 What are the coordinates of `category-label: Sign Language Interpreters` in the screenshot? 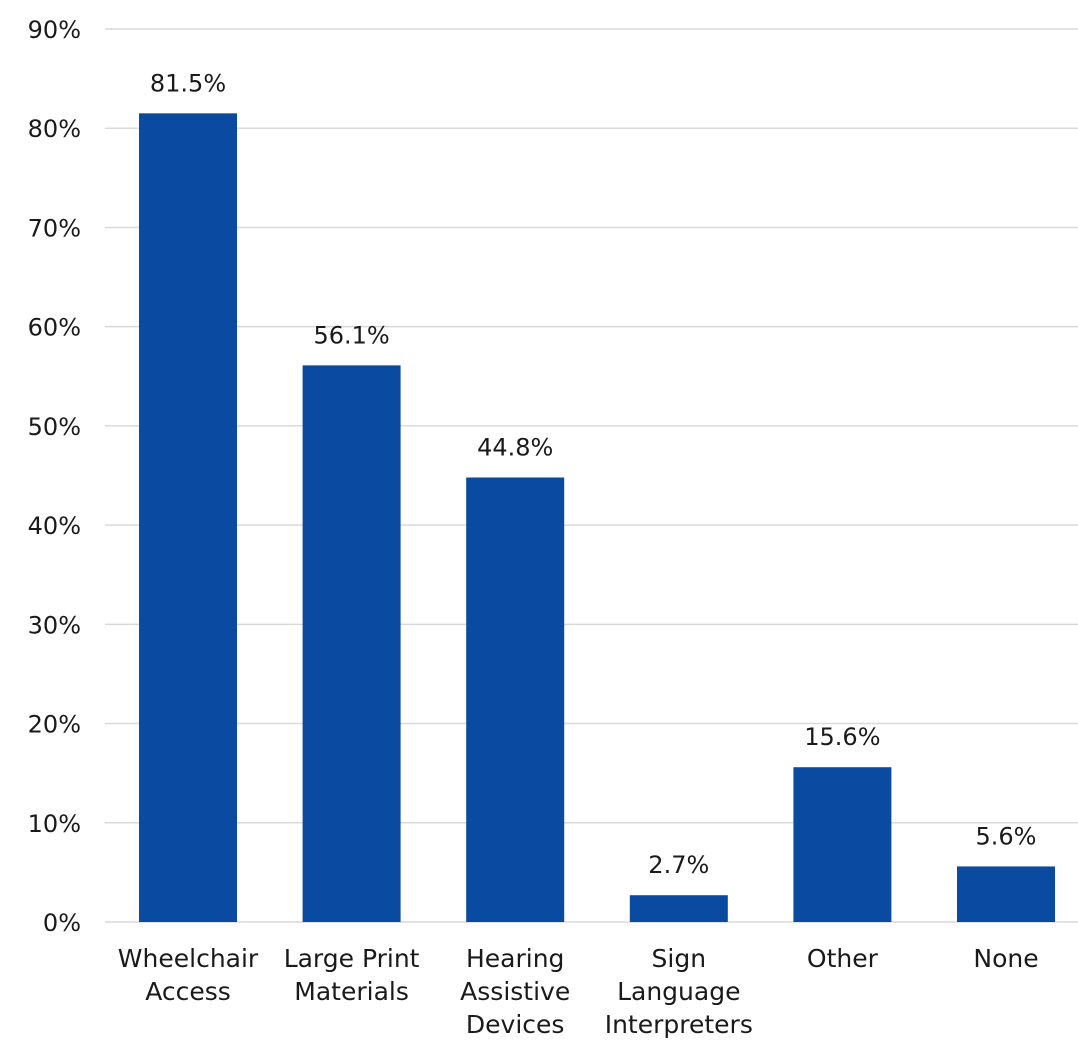 It's located at (679, 991).